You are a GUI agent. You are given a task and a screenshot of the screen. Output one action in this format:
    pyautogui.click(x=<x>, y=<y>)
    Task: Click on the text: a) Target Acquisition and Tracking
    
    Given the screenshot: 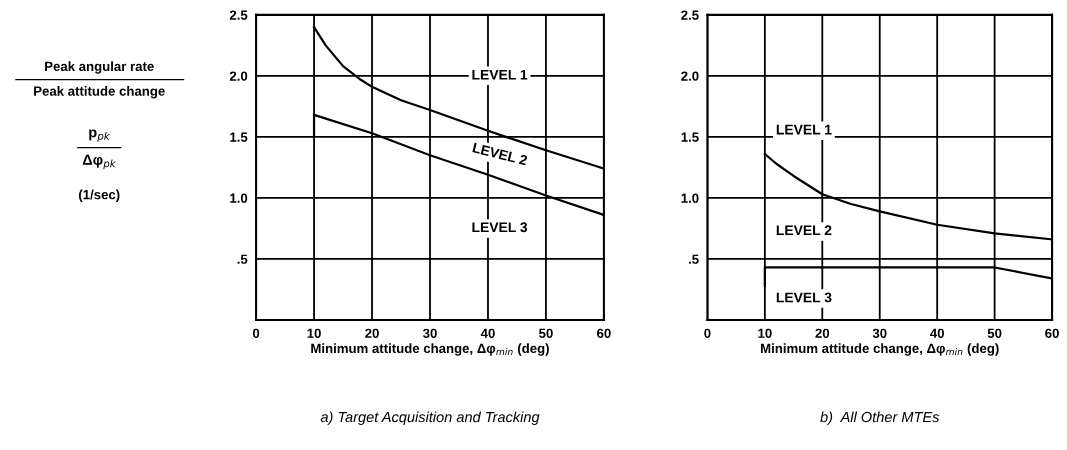 What is the action you would take?
    pyautogui.click(x=430, y=418)
    